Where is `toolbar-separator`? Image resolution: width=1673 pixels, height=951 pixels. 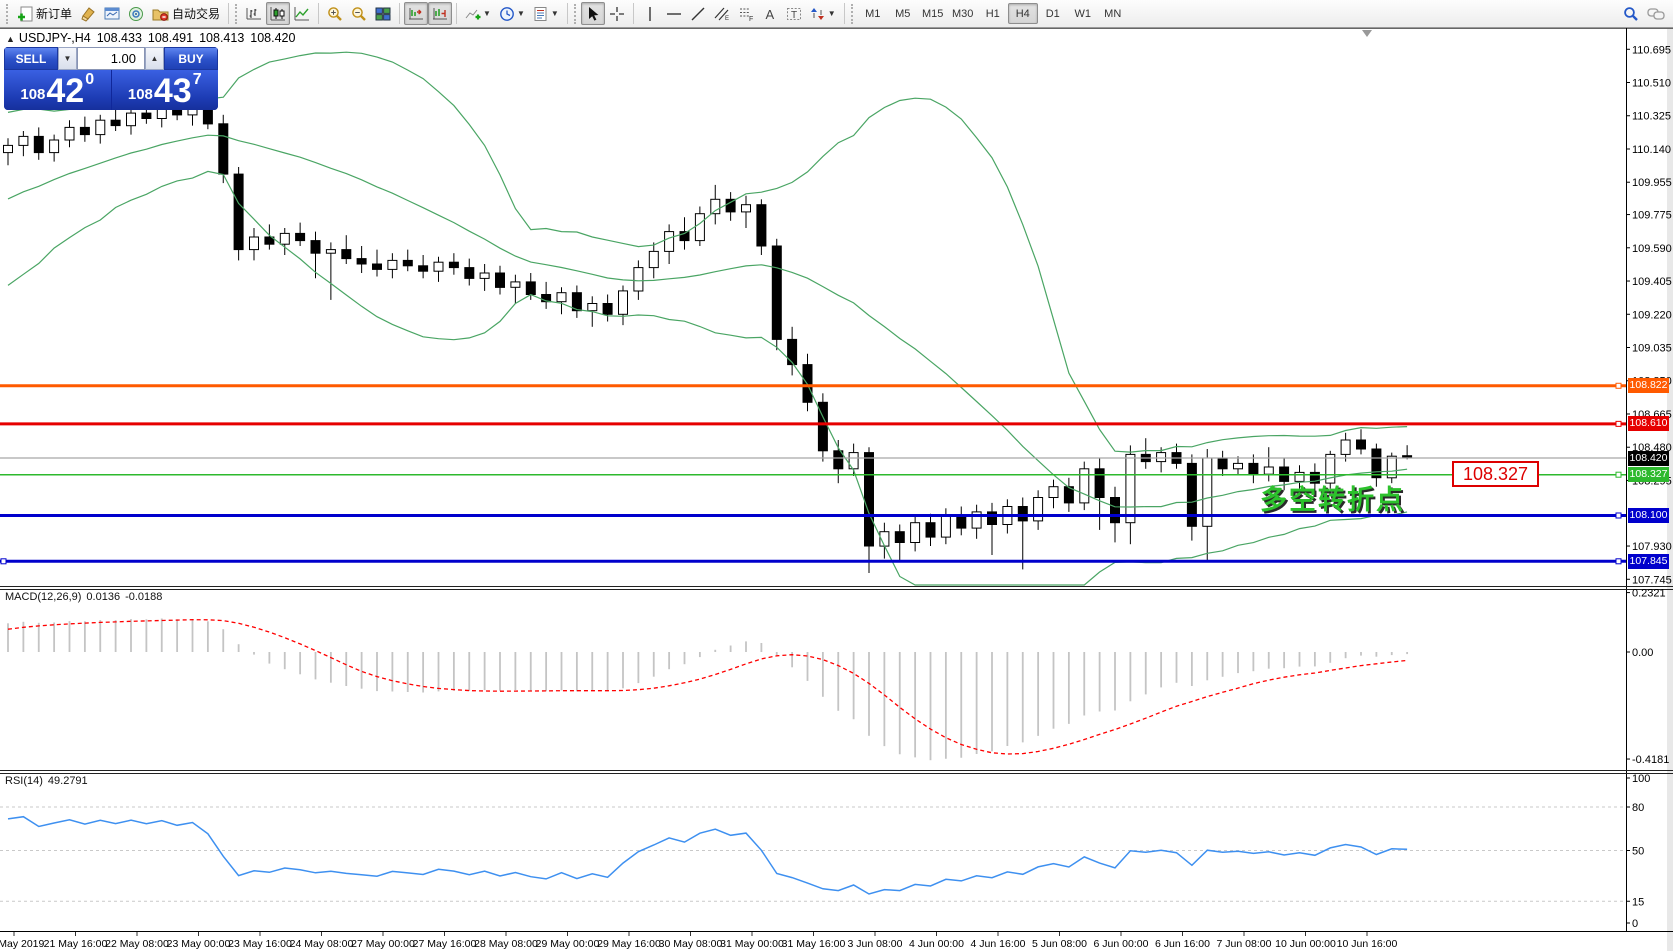 toolbar-separator is located at coordinates (457, 13).